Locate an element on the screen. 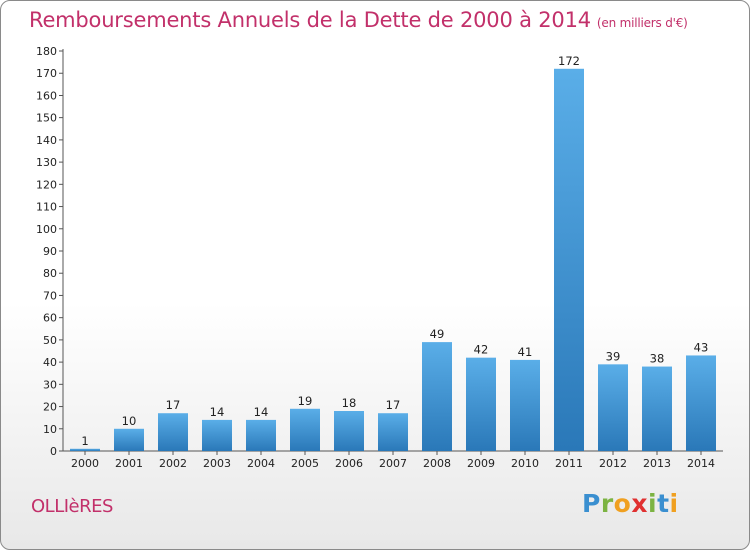 The image size is (750, 550). bar-2007 is located at coordinates (393, 432).